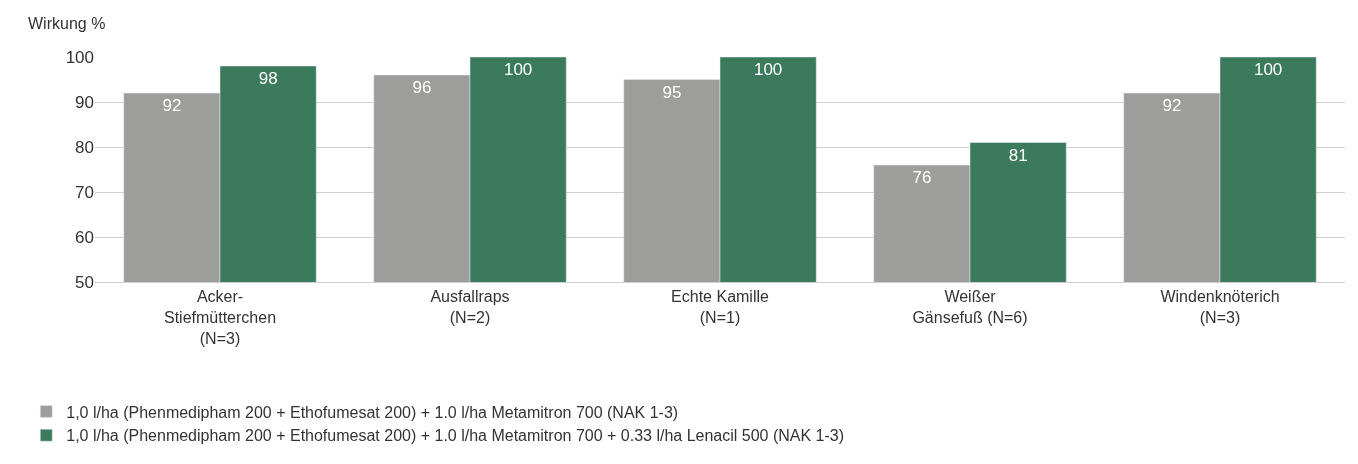 The height and width of the screenshot is (464, 1358). I want to click on y-tick-label: 90, so click(84, 102).